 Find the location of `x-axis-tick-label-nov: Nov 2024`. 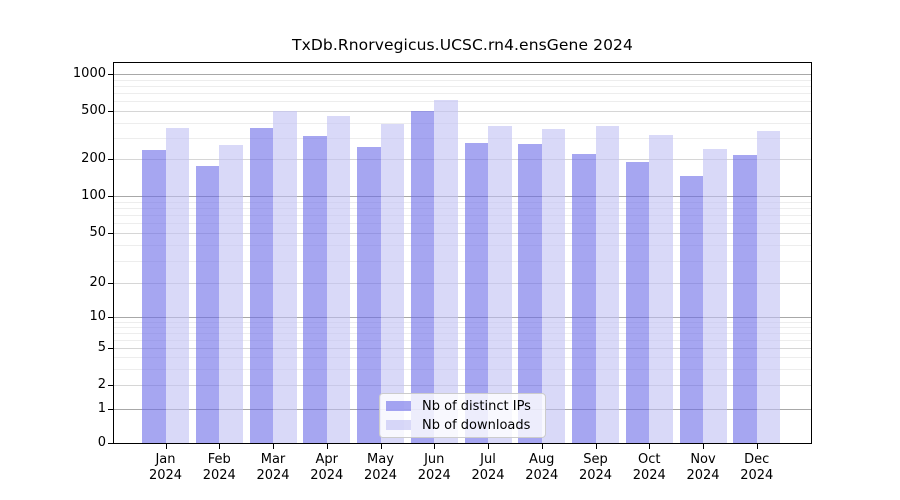

x-axis-tick-label-nov: Nov 2024 is located at coordinates (703, 468).